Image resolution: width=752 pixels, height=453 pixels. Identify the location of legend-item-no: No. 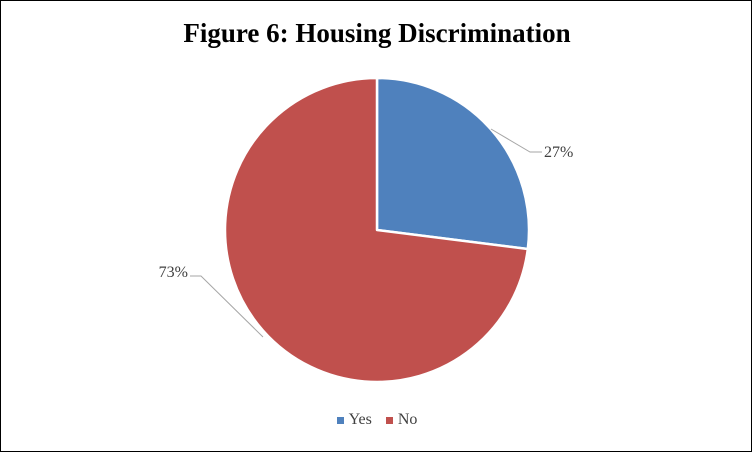
(401, 420).